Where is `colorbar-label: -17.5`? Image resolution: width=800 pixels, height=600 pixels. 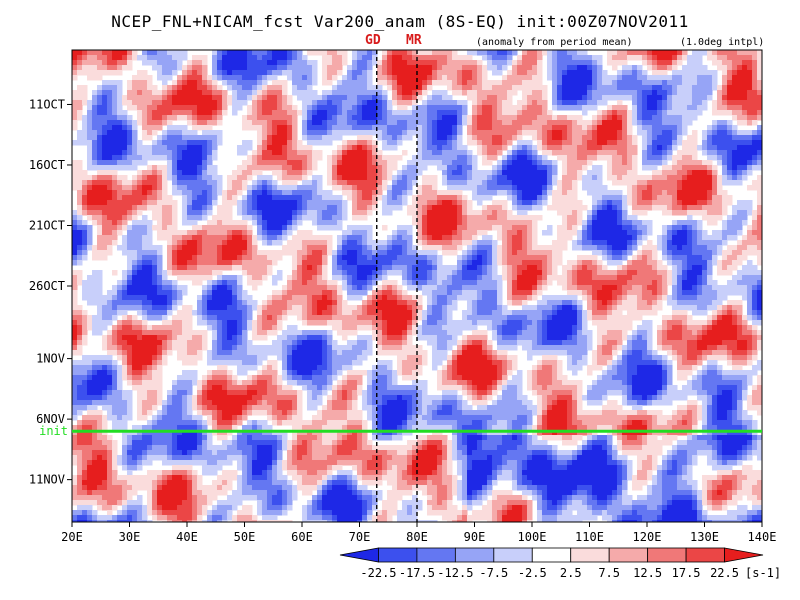
colorbar-label: -17.5 is located at coordinates (417, 573).